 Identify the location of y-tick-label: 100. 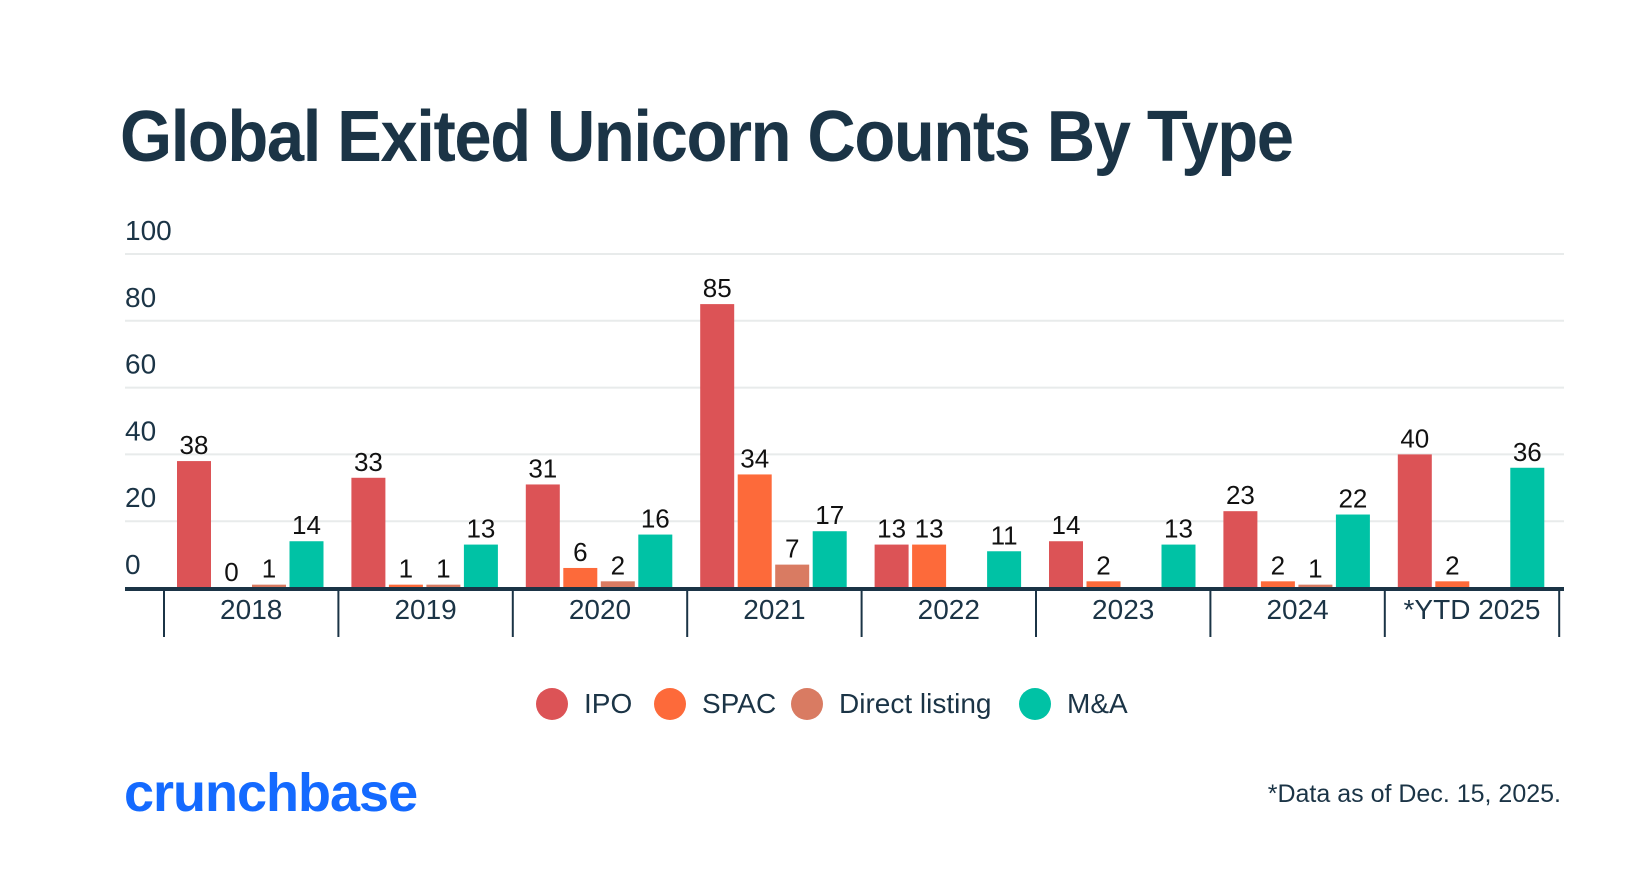
(148, 230).